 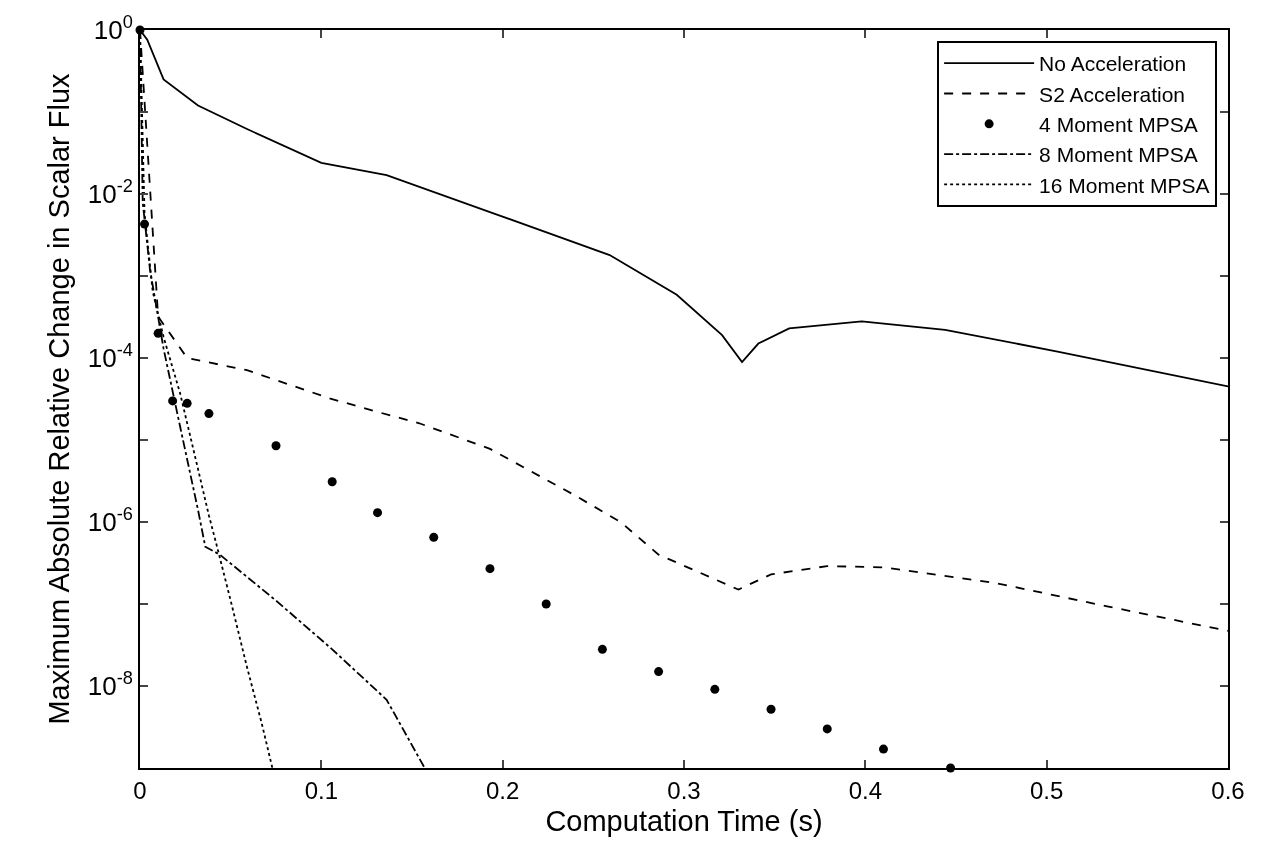 What do you see at coordinates (110, 685) in the screenshot?
I see `y-tick-label: 10$^{-8}$` at bounding box center [110, 685].